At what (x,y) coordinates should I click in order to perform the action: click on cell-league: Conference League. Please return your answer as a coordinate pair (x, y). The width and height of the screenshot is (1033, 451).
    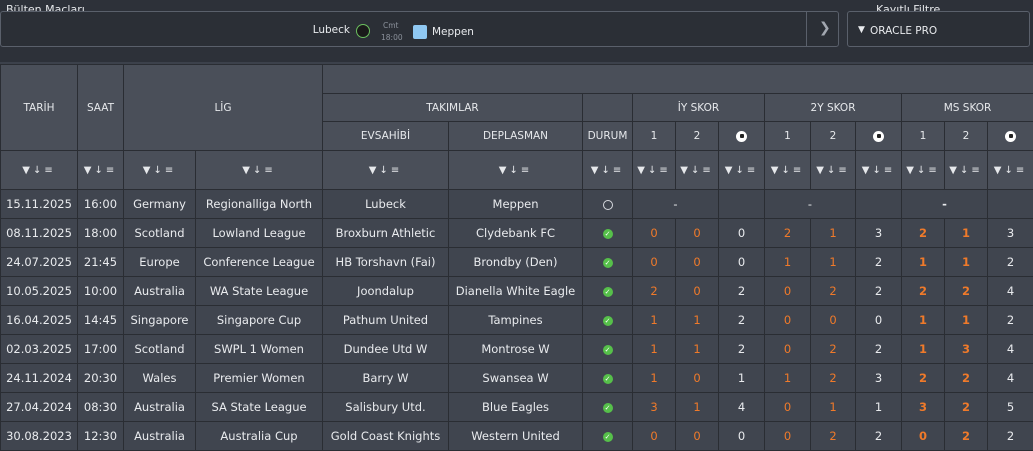
    Looking at the image, I should click on (259, 262).